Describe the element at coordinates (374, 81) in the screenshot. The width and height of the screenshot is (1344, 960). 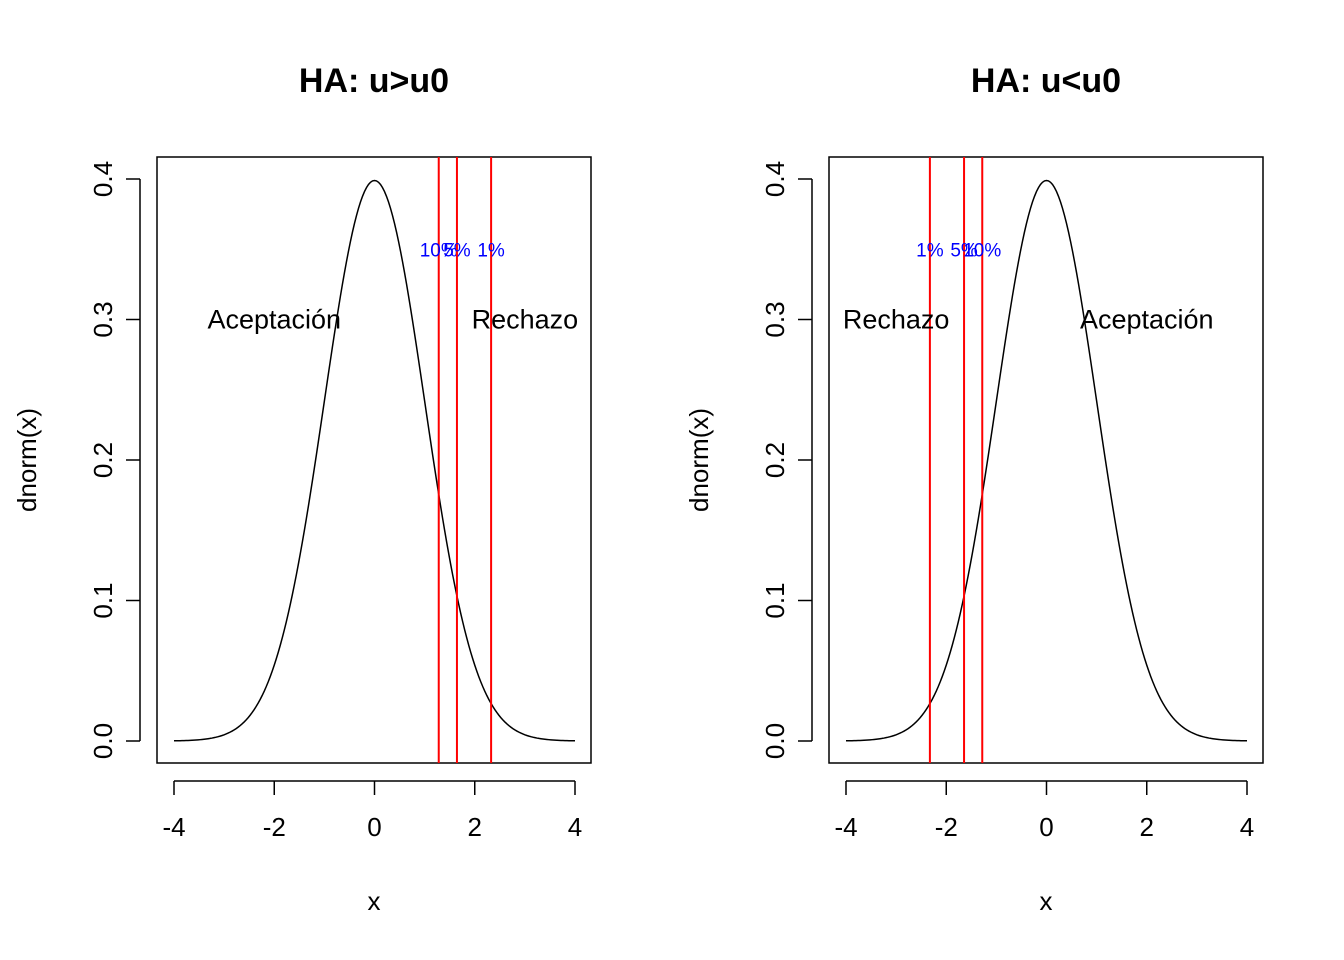
I see `chart-title: HA: u>u0` at that location.